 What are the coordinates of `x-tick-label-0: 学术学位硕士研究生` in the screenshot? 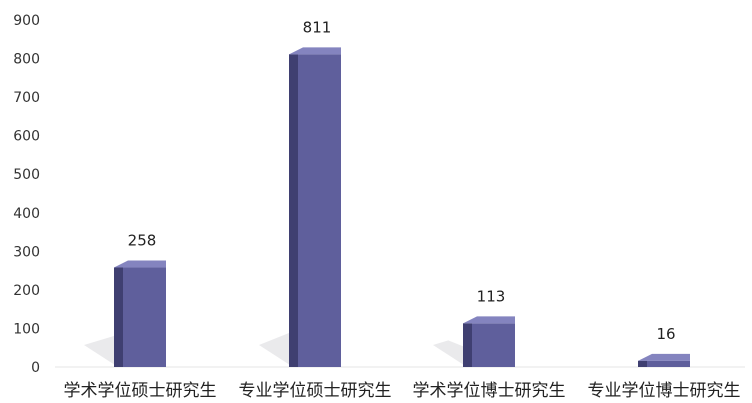 It's located at (140, 391).